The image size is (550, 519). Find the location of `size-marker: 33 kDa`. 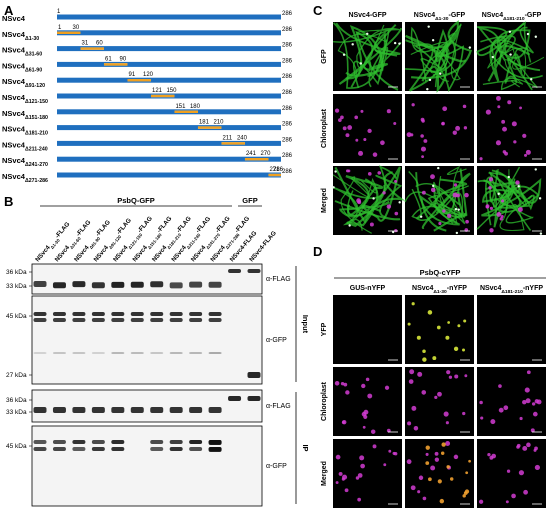

size-marker: 33 kDa is located at coordinates (16, 286).